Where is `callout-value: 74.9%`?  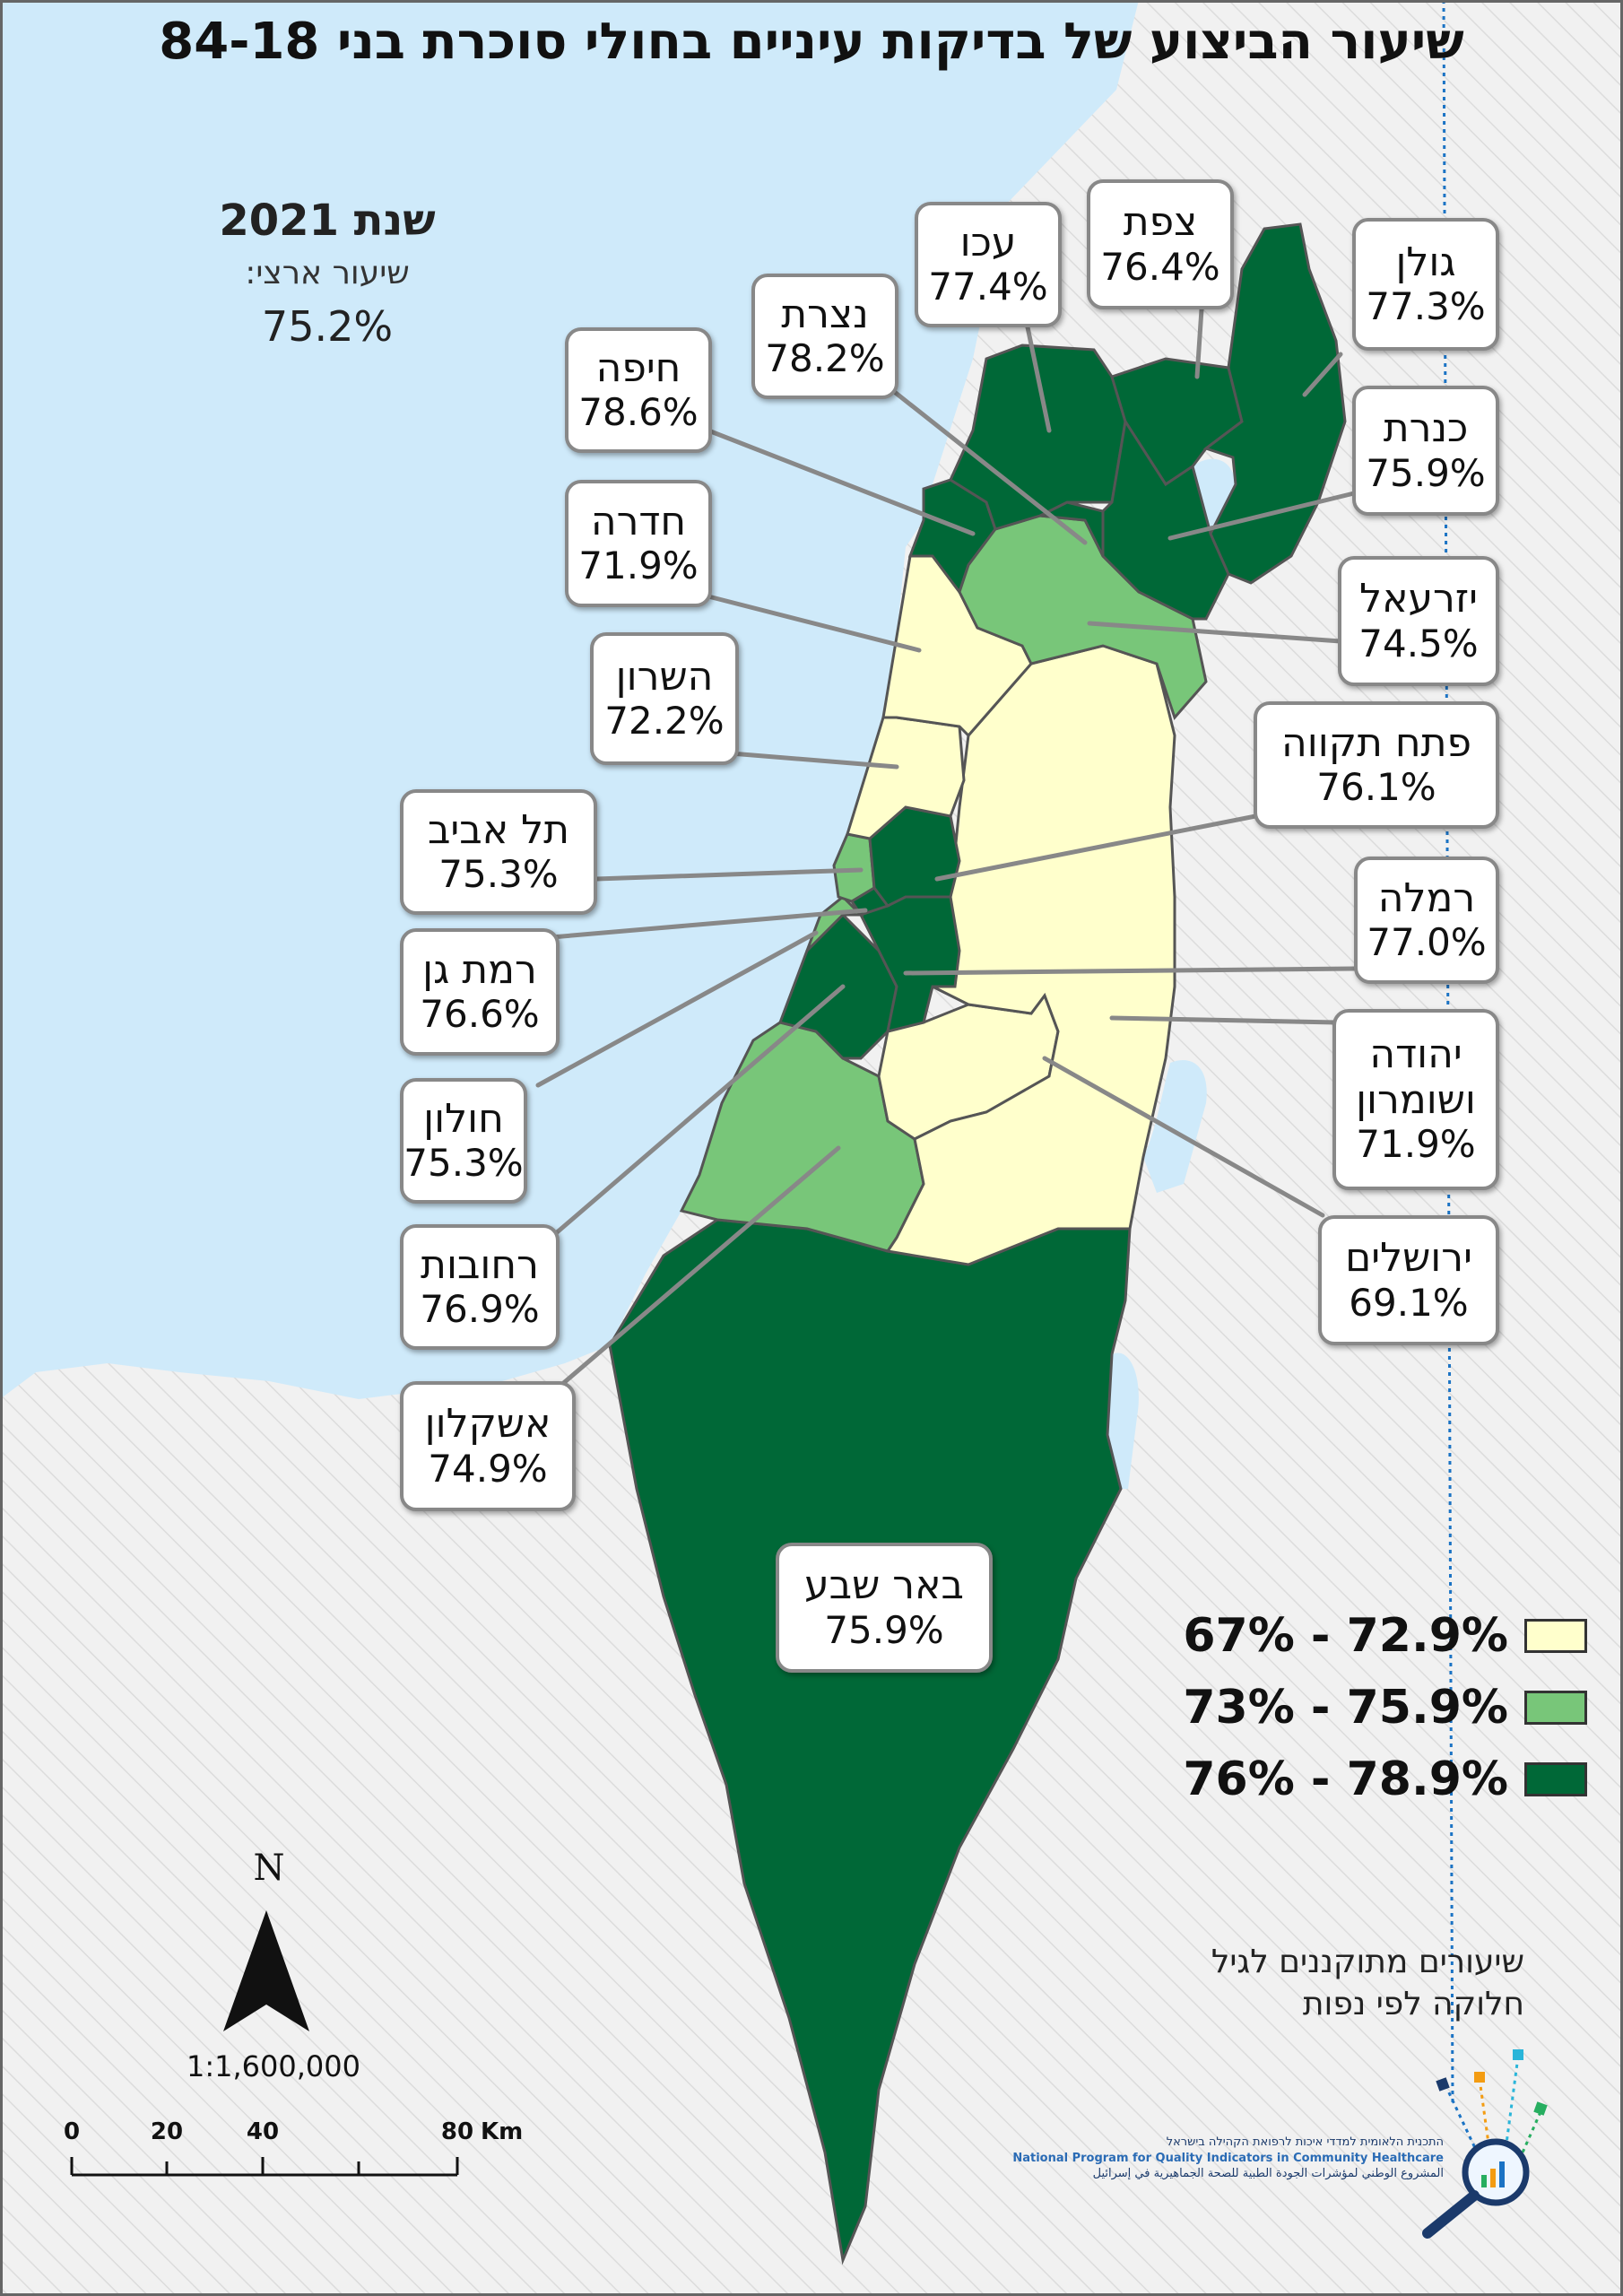
callout-value: 74.9% is located at coordinates (488, 1468).